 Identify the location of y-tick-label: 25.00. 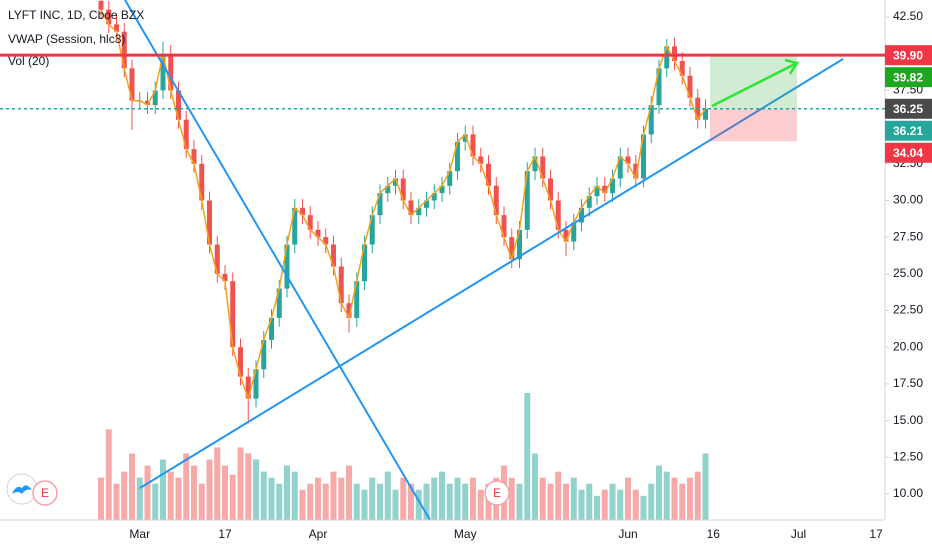
(908, 273).